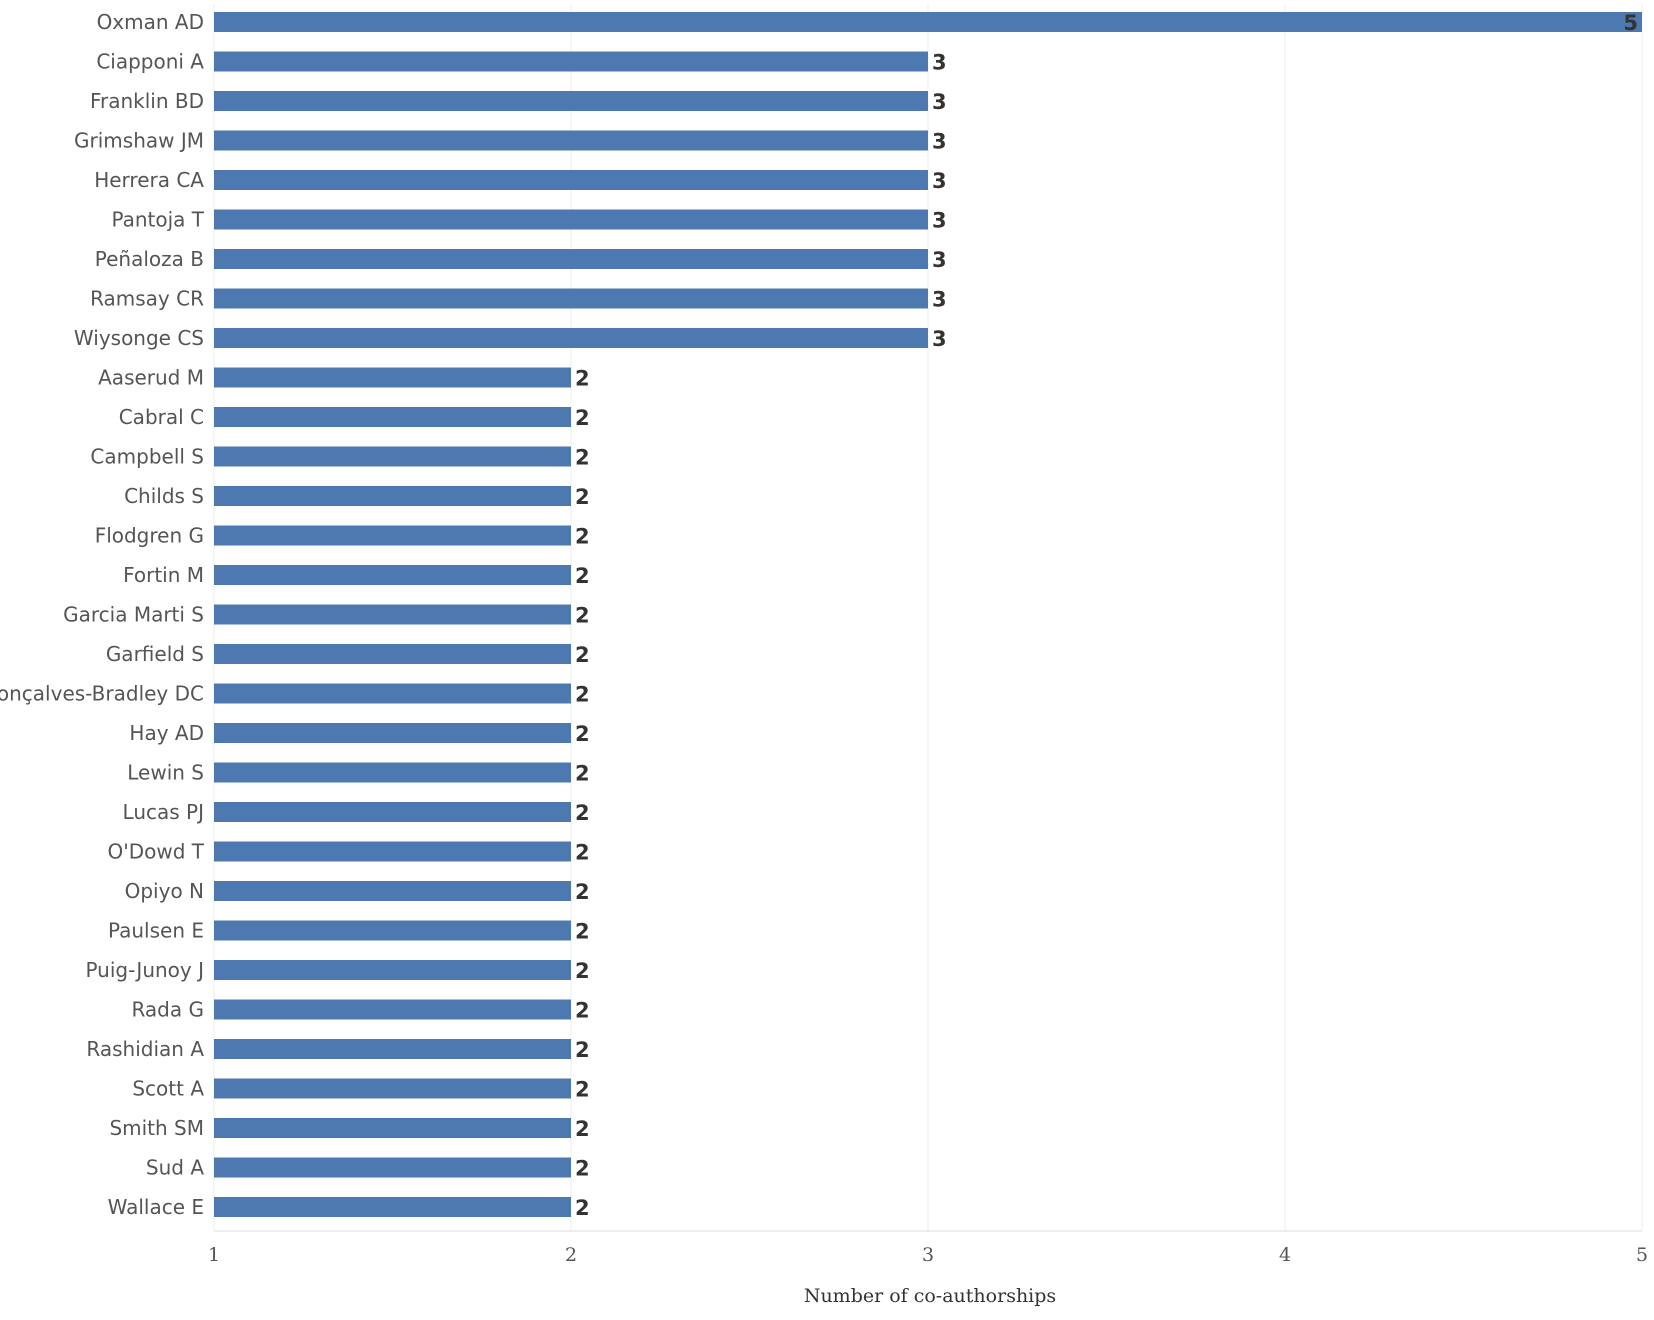  What do you see at coordinates (166, 733) in the screenshot?
I see `category-label-18: Hay AD` at bounding box center [166, 733].